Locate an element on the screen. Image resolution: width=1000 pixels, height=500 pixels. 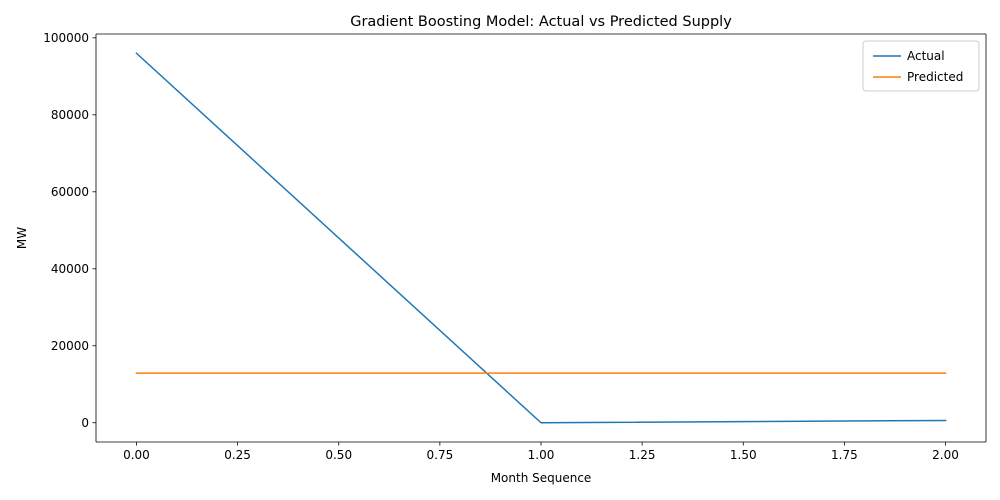
x-tick-label: 2.00 is located at coordinates (945, 455).